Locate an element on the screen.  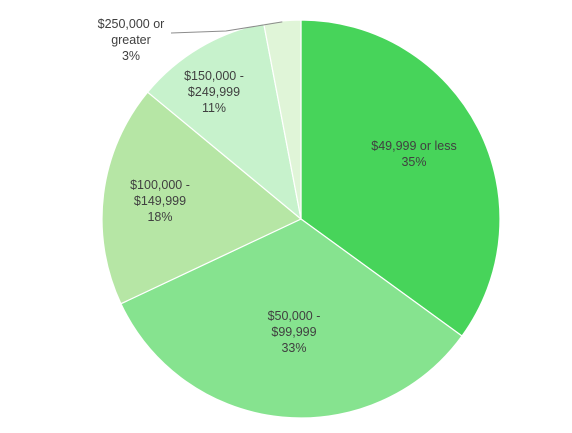
data-label-3: $100,000 - $149,999 18% is located at coordinates (160, 201).